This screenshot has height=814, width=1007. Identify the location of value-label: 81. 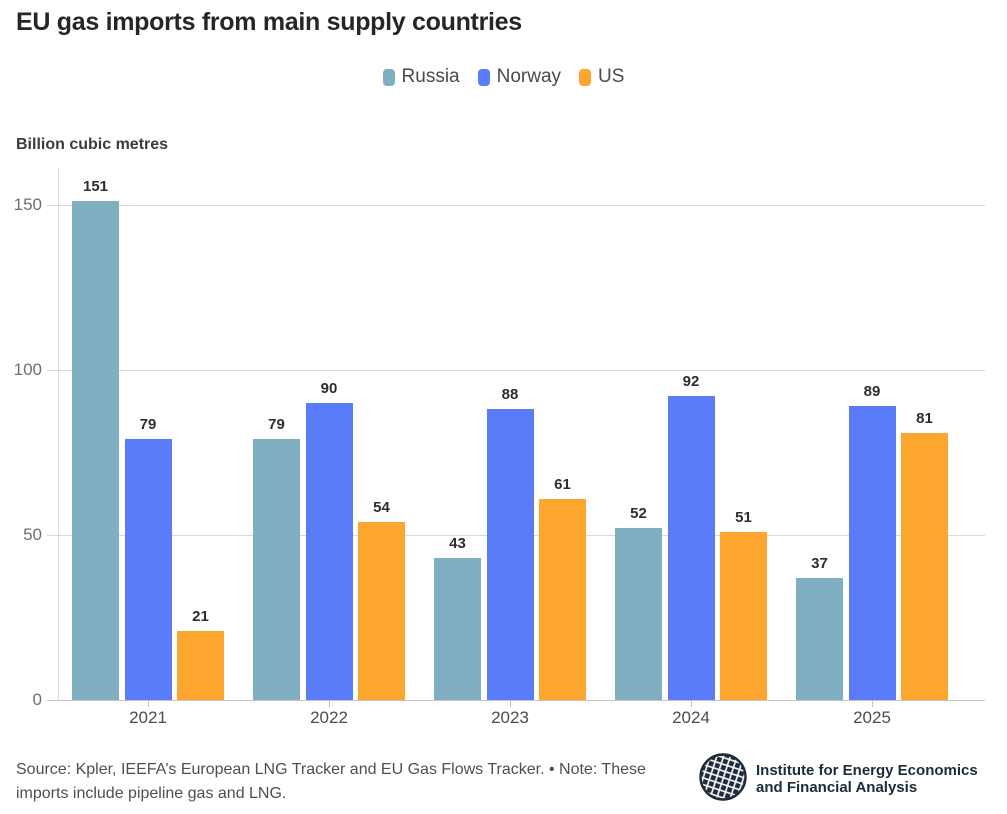
(924, 418).